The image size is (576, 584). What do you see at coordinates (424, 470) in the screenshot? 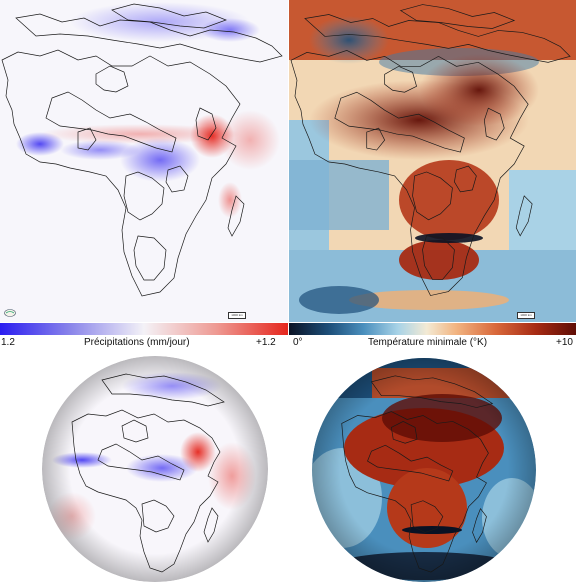
I see `temperature-globe` at bounding box center [424, 470].